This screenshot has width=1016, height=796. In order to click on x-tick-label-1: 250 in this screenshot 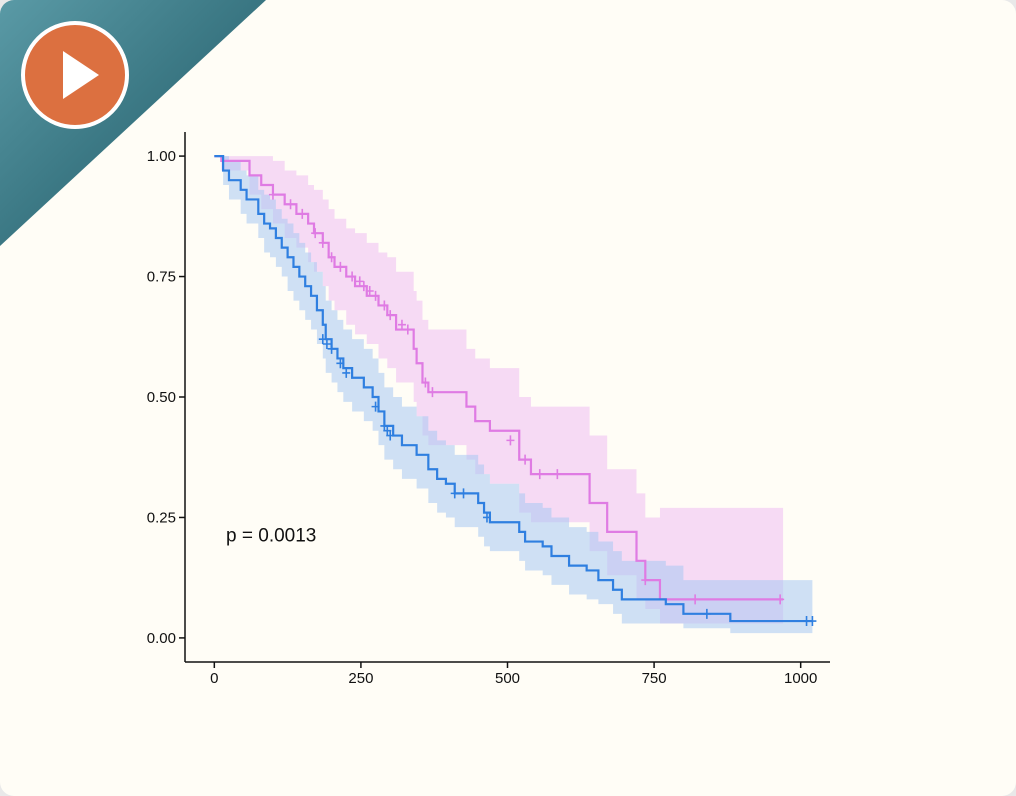, I will do `click(360, 678)`.